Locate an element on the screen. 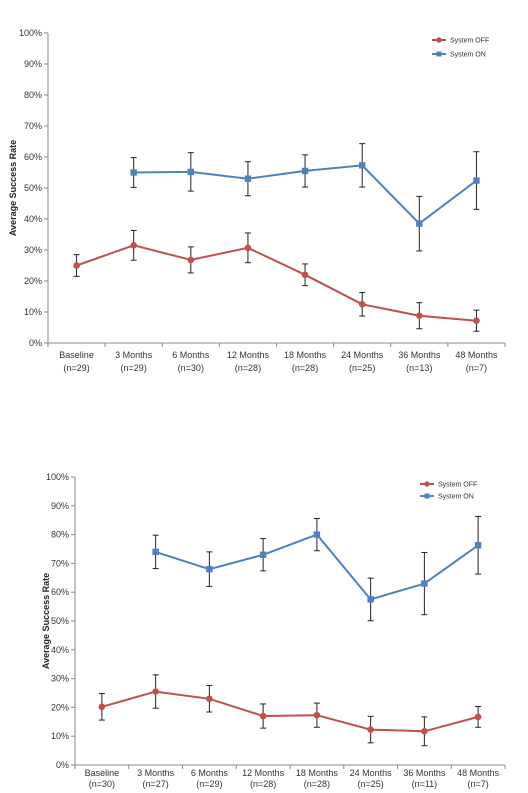 The height and width of the screenshot is (793, 528). x-tick-count-label: (n=11) is located at coordinates (425, 784).